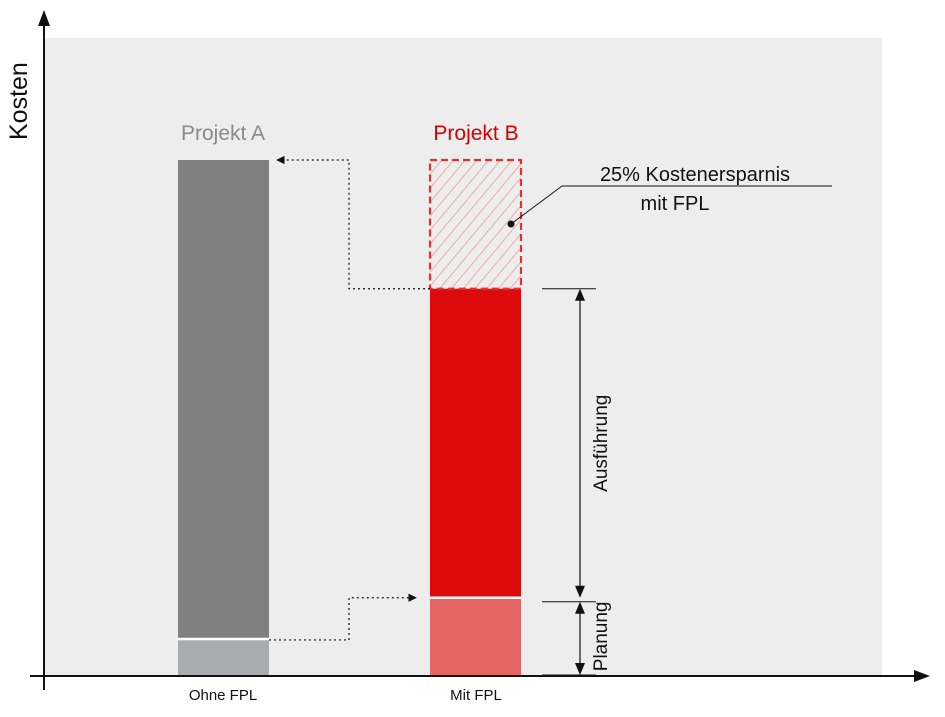 Image resolution: width=945 pixels, height=717 pixels. What do you see at coordinates (580, 607) in the screenshot?
I see `planning-range-arrow-top` at bounding box center [580, 607].